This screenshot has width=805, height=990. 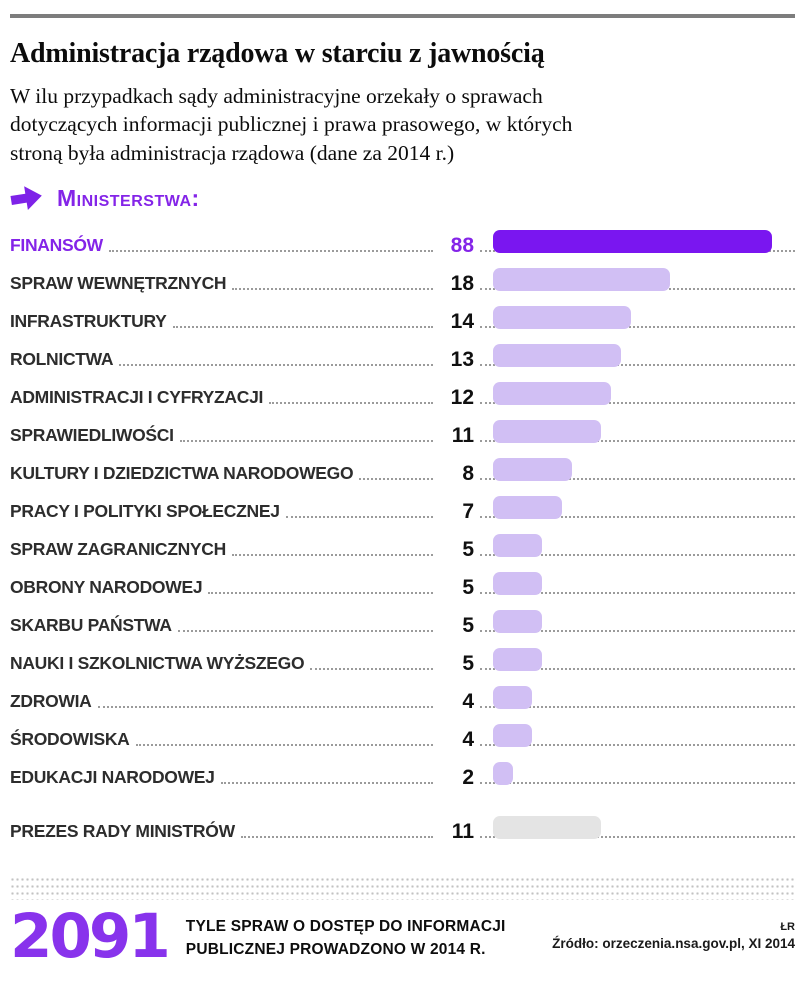 I want to click on caption-line-2: PUBLICZNEJ PROWADZONO W 2014 R., so click(x=335, y=949).